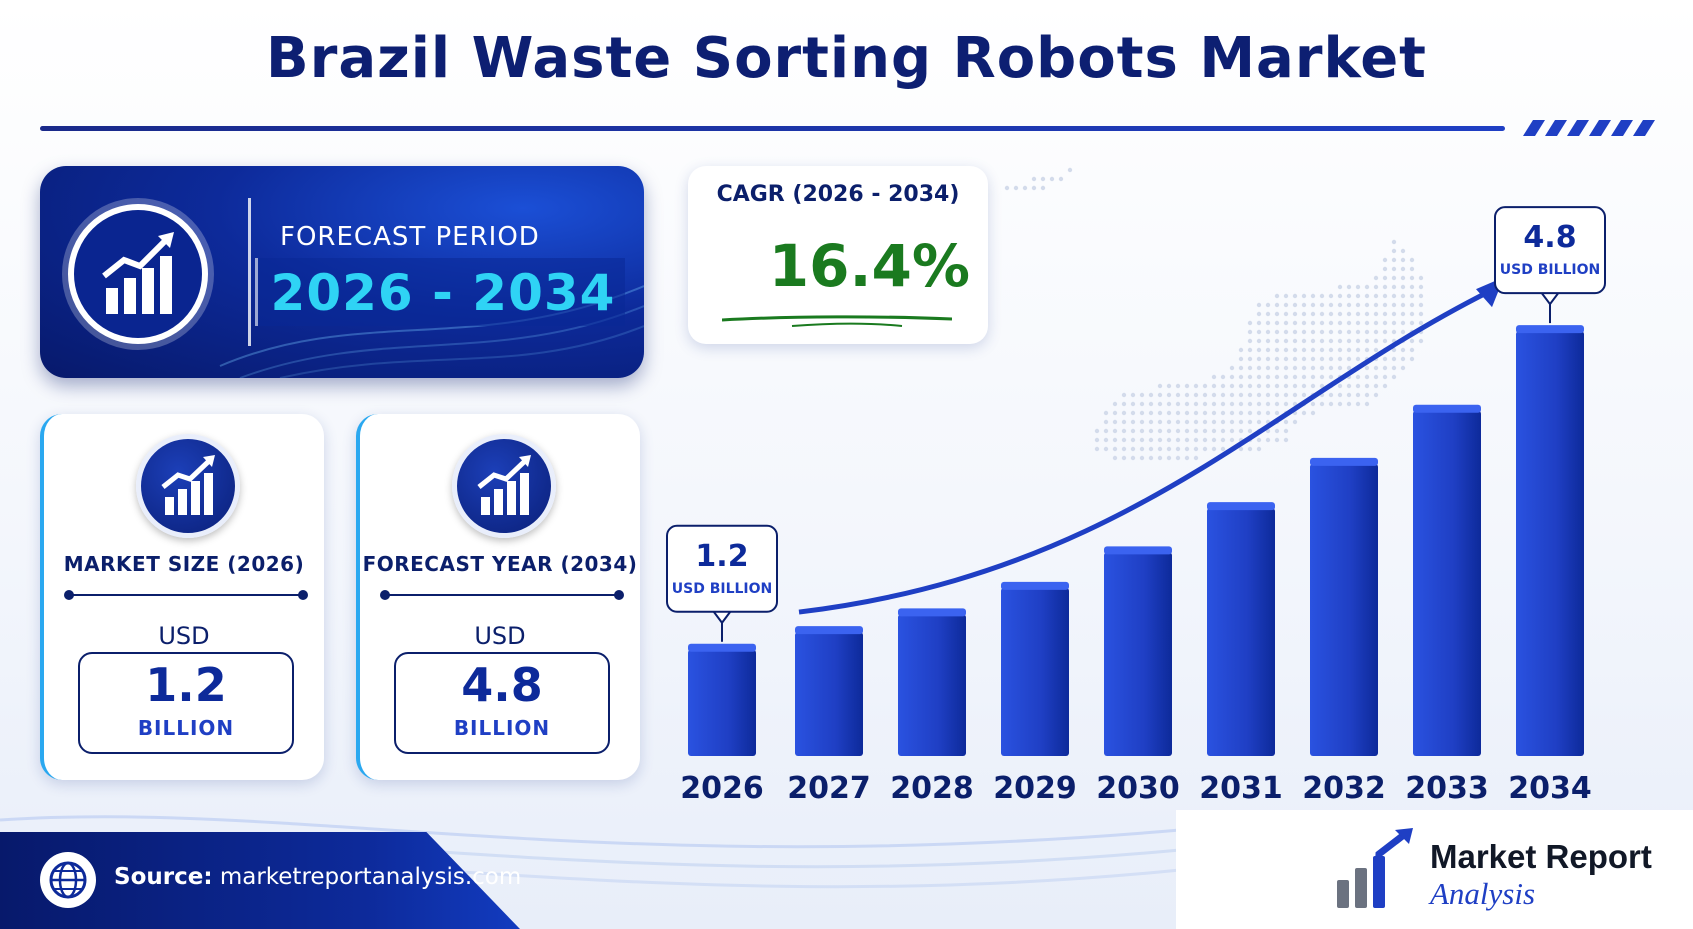 This screenshot has width=1693, height=929. I want to click on bar-2027, so click(829, 694).